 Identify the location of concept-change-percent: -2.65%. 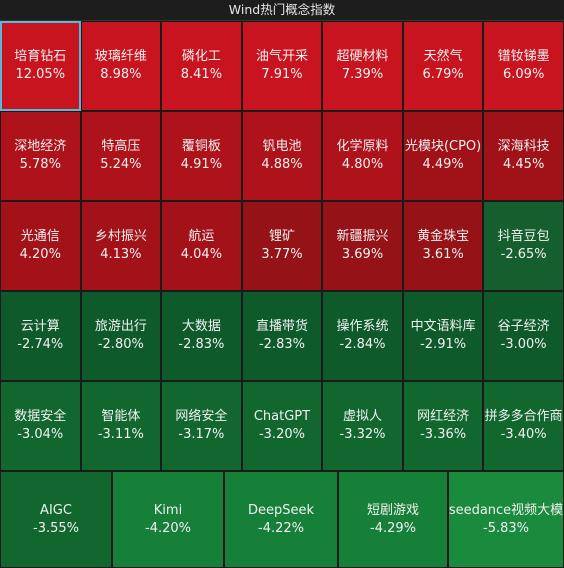
(523, 254).